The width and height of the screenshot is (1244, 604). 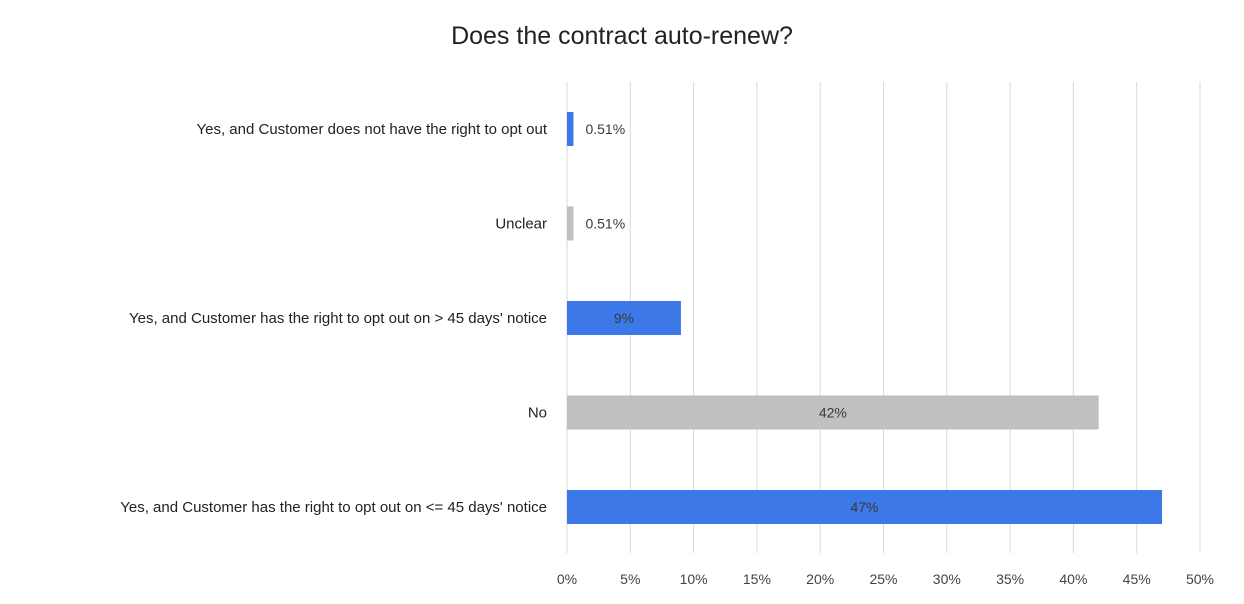 What do you see at coordinates (757, 579) in the screenshot?
I see `x-tick-label: 15%` at bounding box center [757, 579].